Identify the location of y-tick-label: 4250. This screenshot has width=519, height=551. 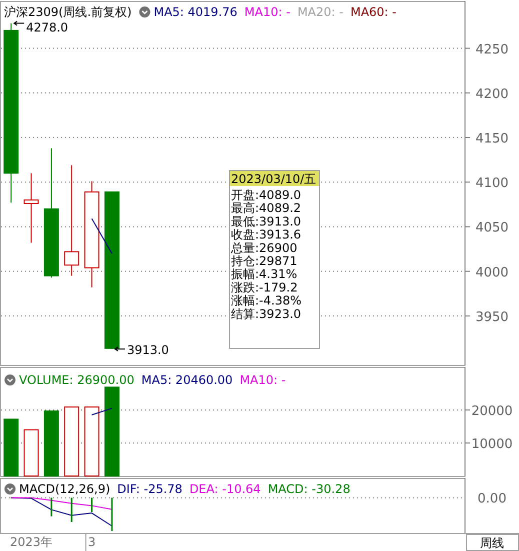
(492, 50).